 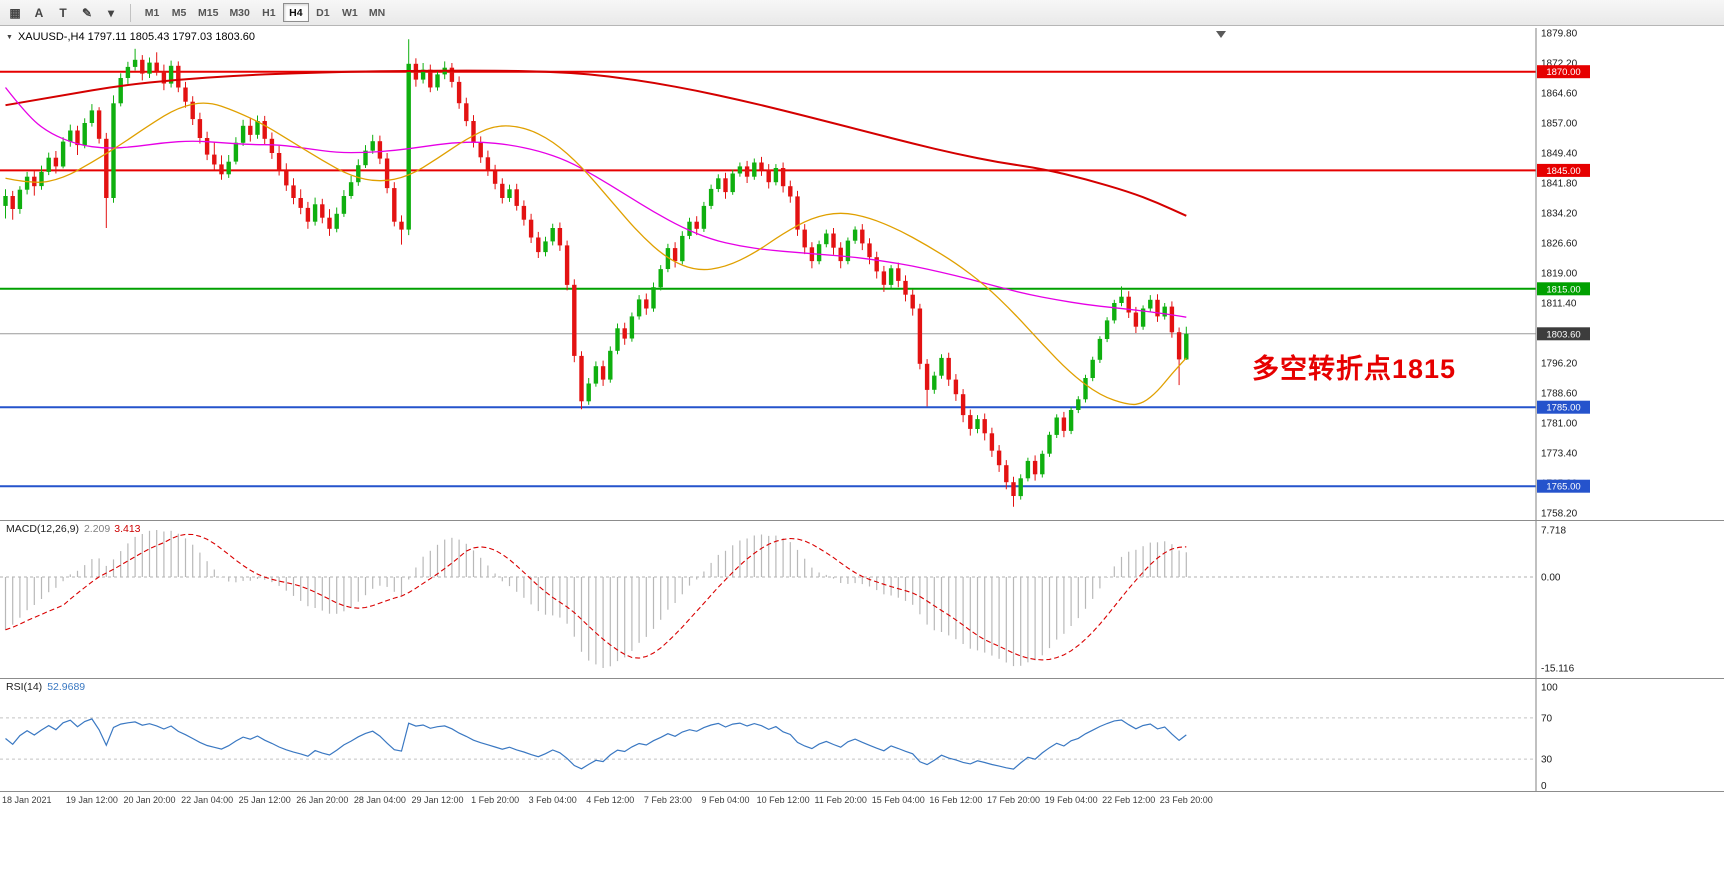 What do you see at coordinates (1354, 369) in the screenshot?
I see `chart-annotation-text: 多空转折点1815` at bounding box center [1354, 369].